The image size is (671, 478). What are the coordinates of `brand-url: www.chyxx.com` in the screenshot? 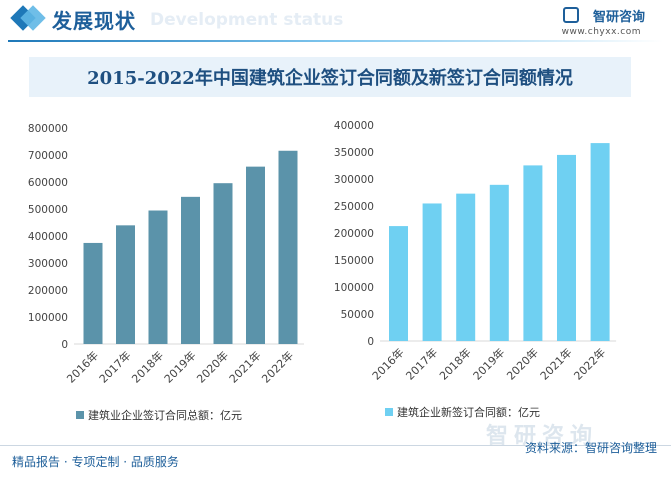 It's located at (601, 32).